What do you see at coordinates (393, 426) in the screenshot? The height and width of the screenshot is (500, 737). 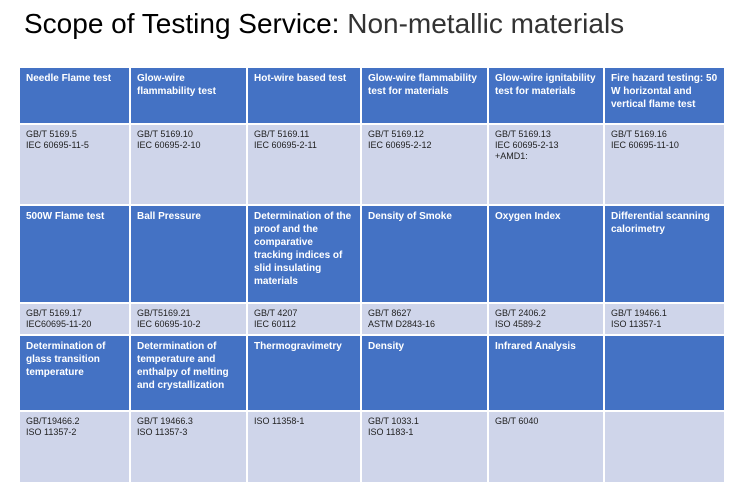 I see `standard-text: GB/T 1033.1 ISO 1183-1` at bounding box center [393, 426].